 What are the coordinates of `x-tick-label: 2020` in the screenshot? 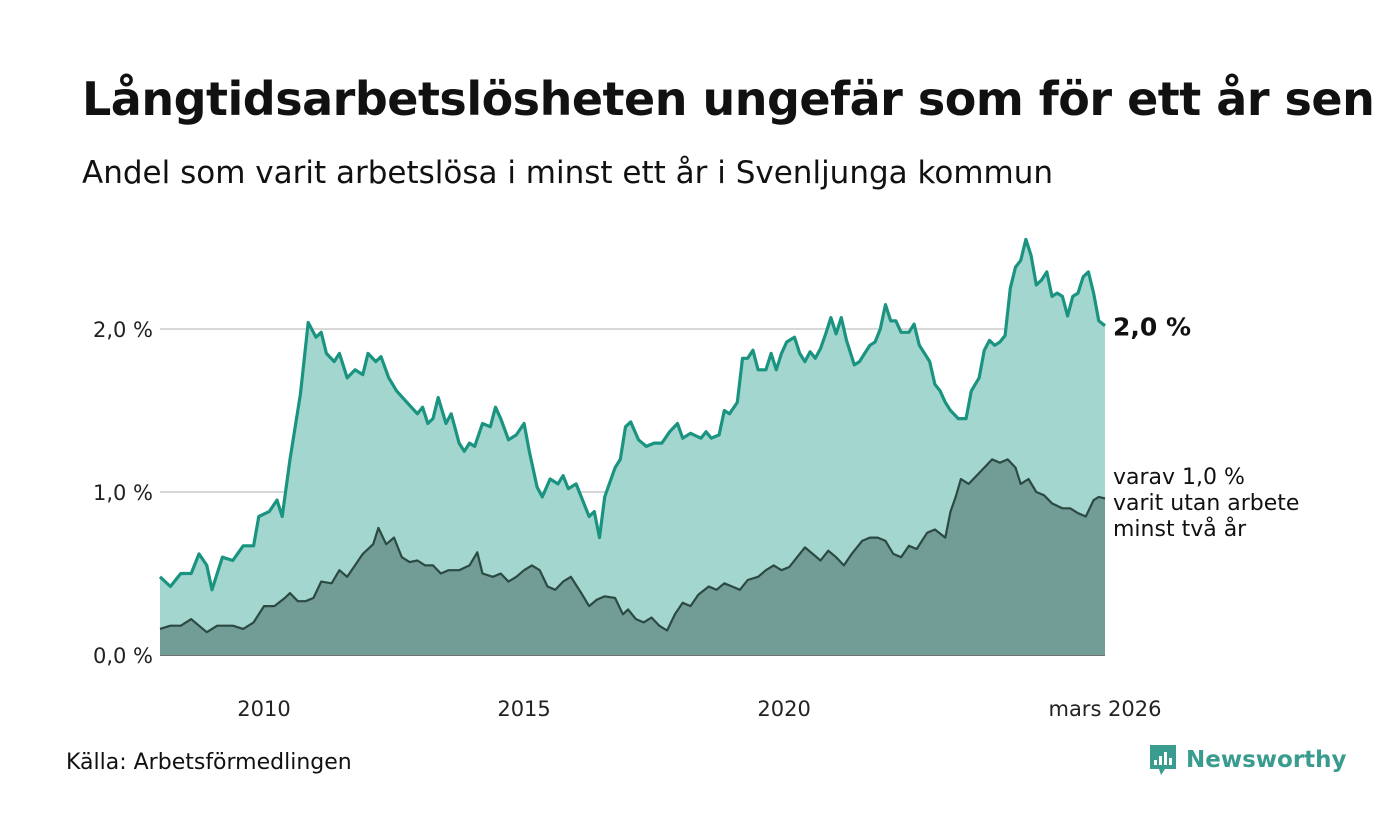 It's located at (783, 709).